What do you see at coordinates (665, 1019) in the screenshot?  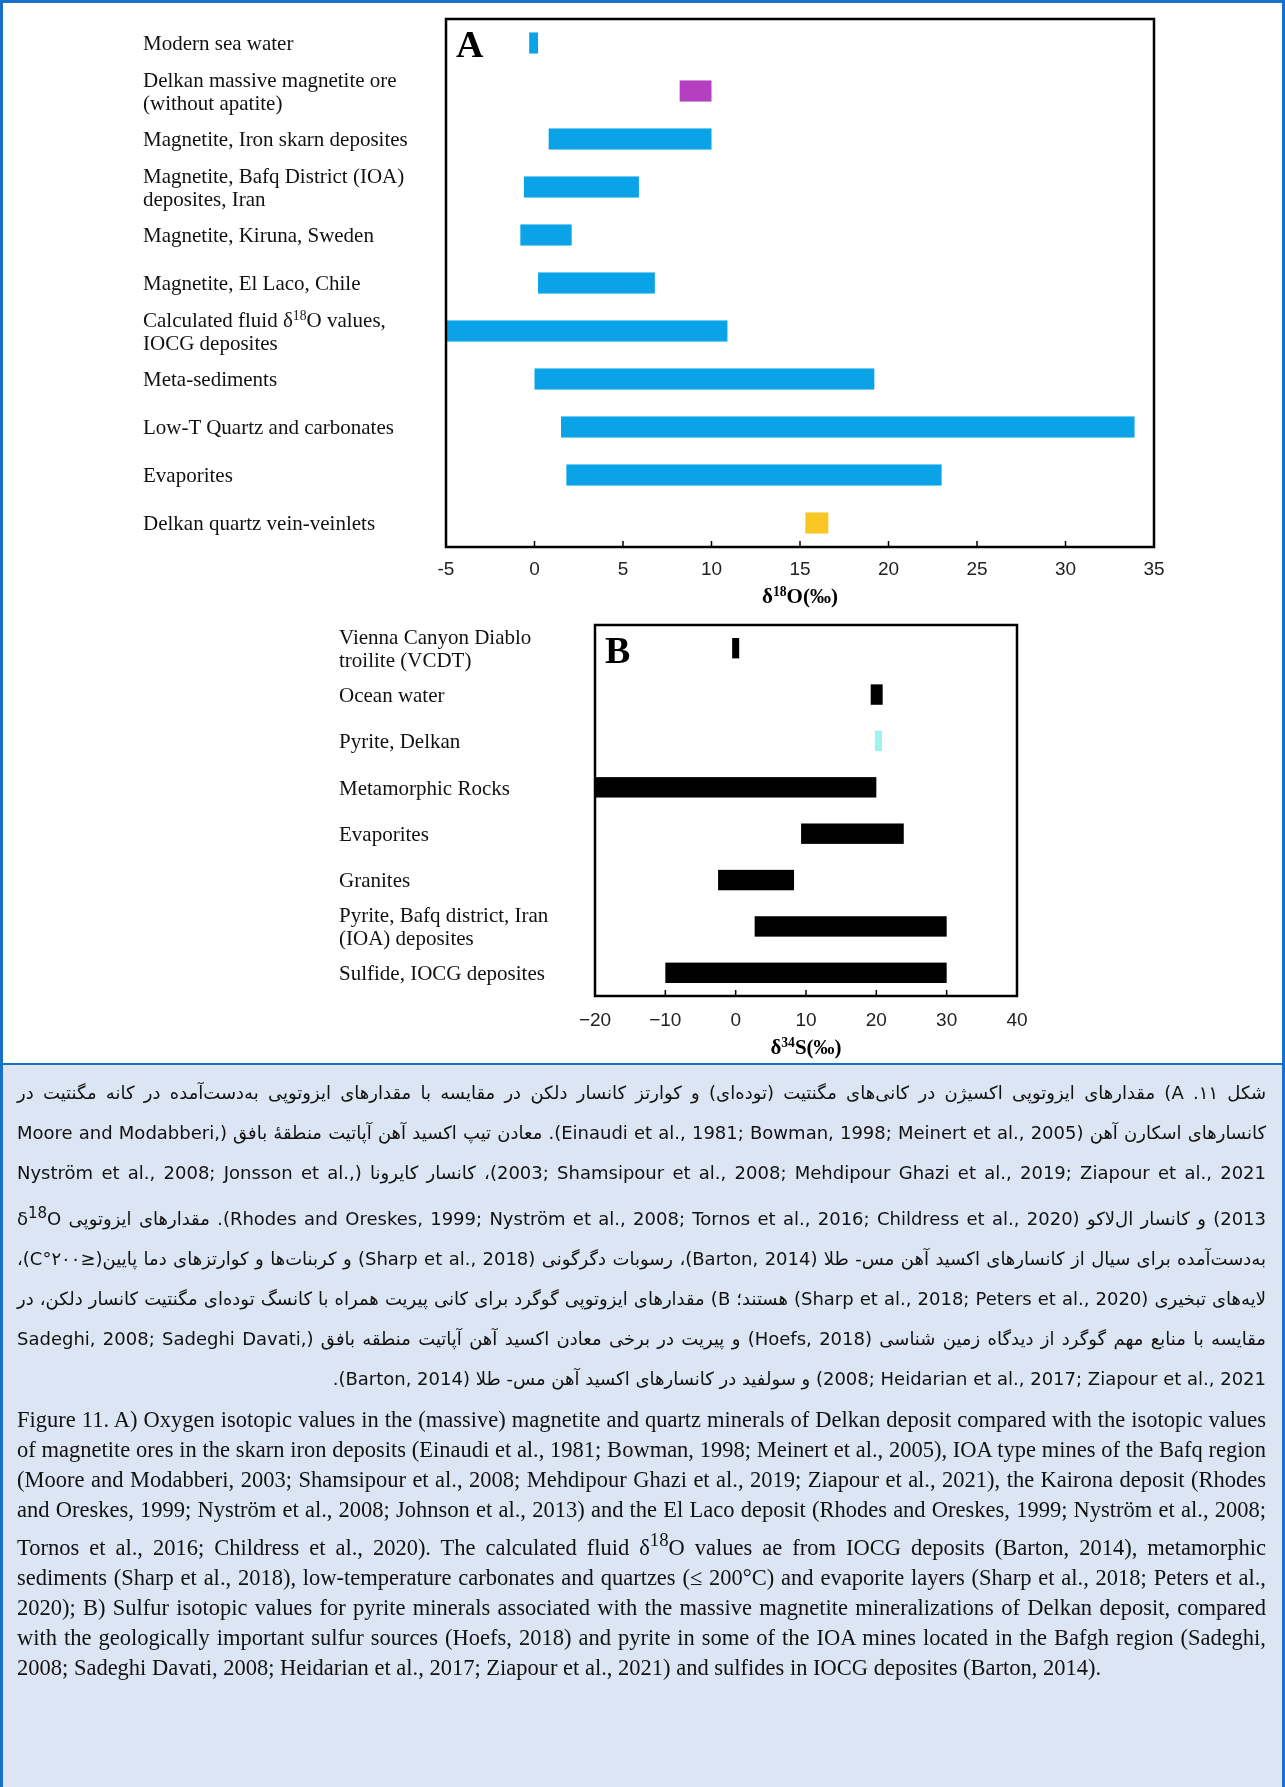 I see `x-tick-label: −10` at bounding box center [665, 1019].